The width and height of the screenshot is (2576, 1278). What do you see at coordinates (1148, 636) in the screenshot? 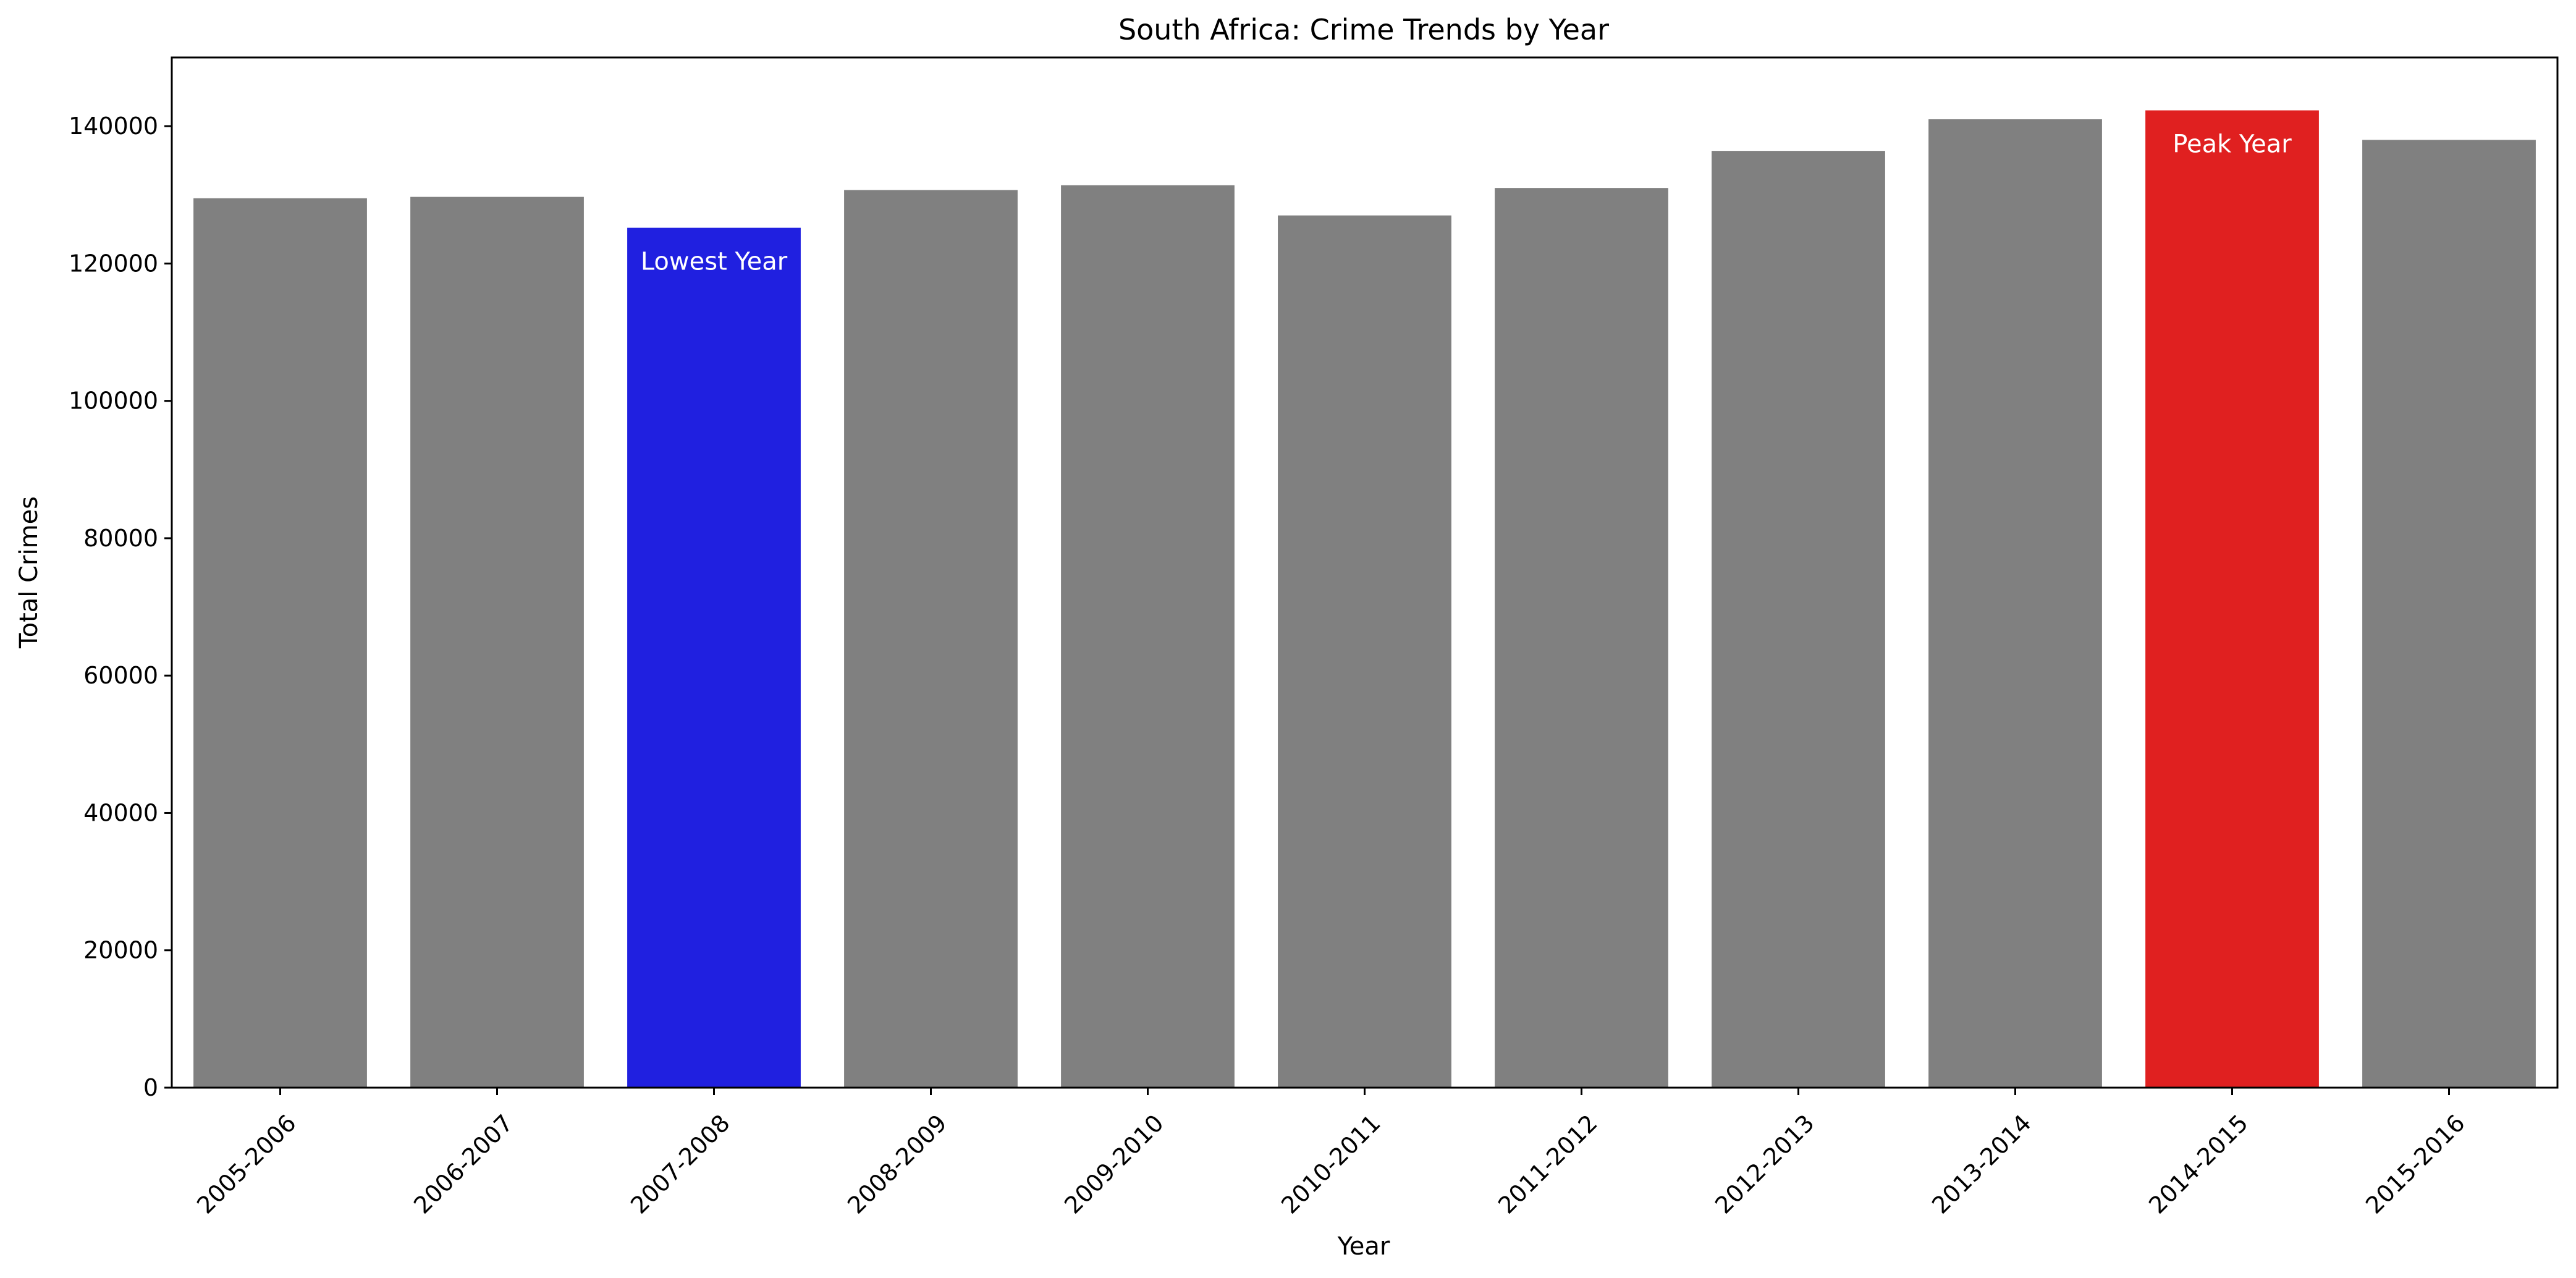
I see `bar-2009-2010` at bounding box center [1148, 636].